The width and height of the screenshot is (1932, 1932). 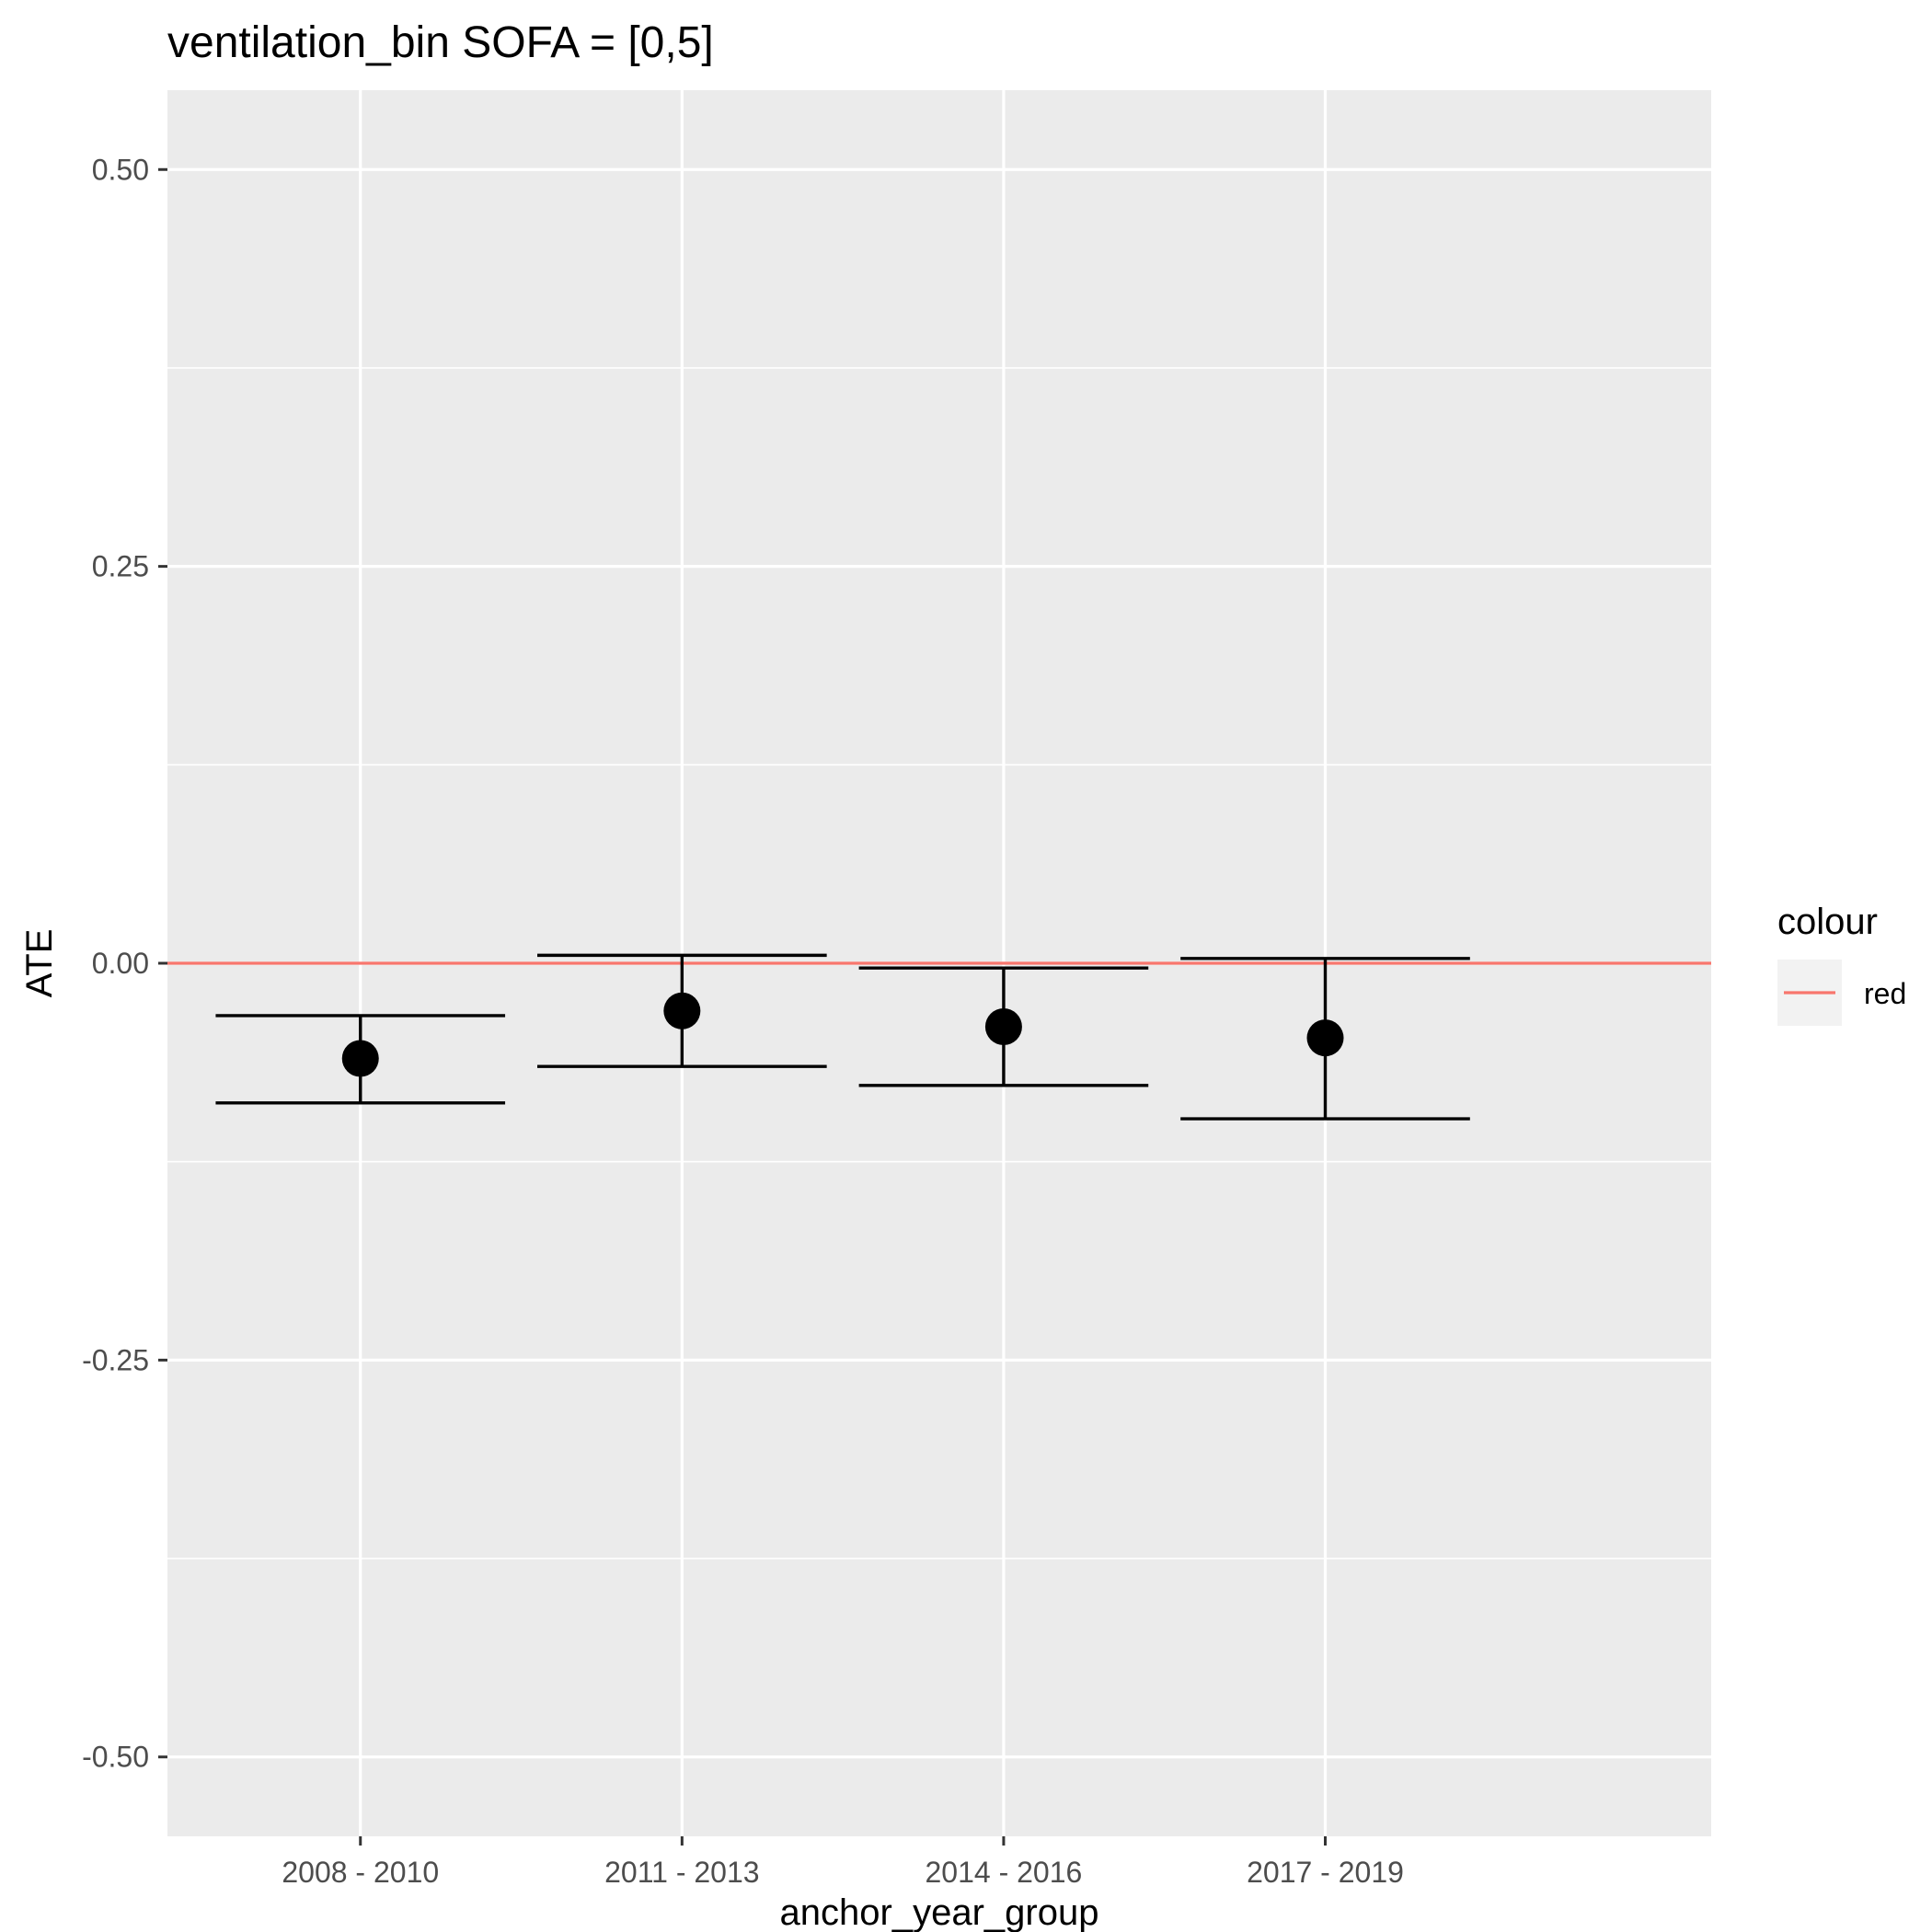 What do you see at coordinates (1885, 993) in the screenshot?
I see `legend-label-red: red` at bounding box center [1885, 993].